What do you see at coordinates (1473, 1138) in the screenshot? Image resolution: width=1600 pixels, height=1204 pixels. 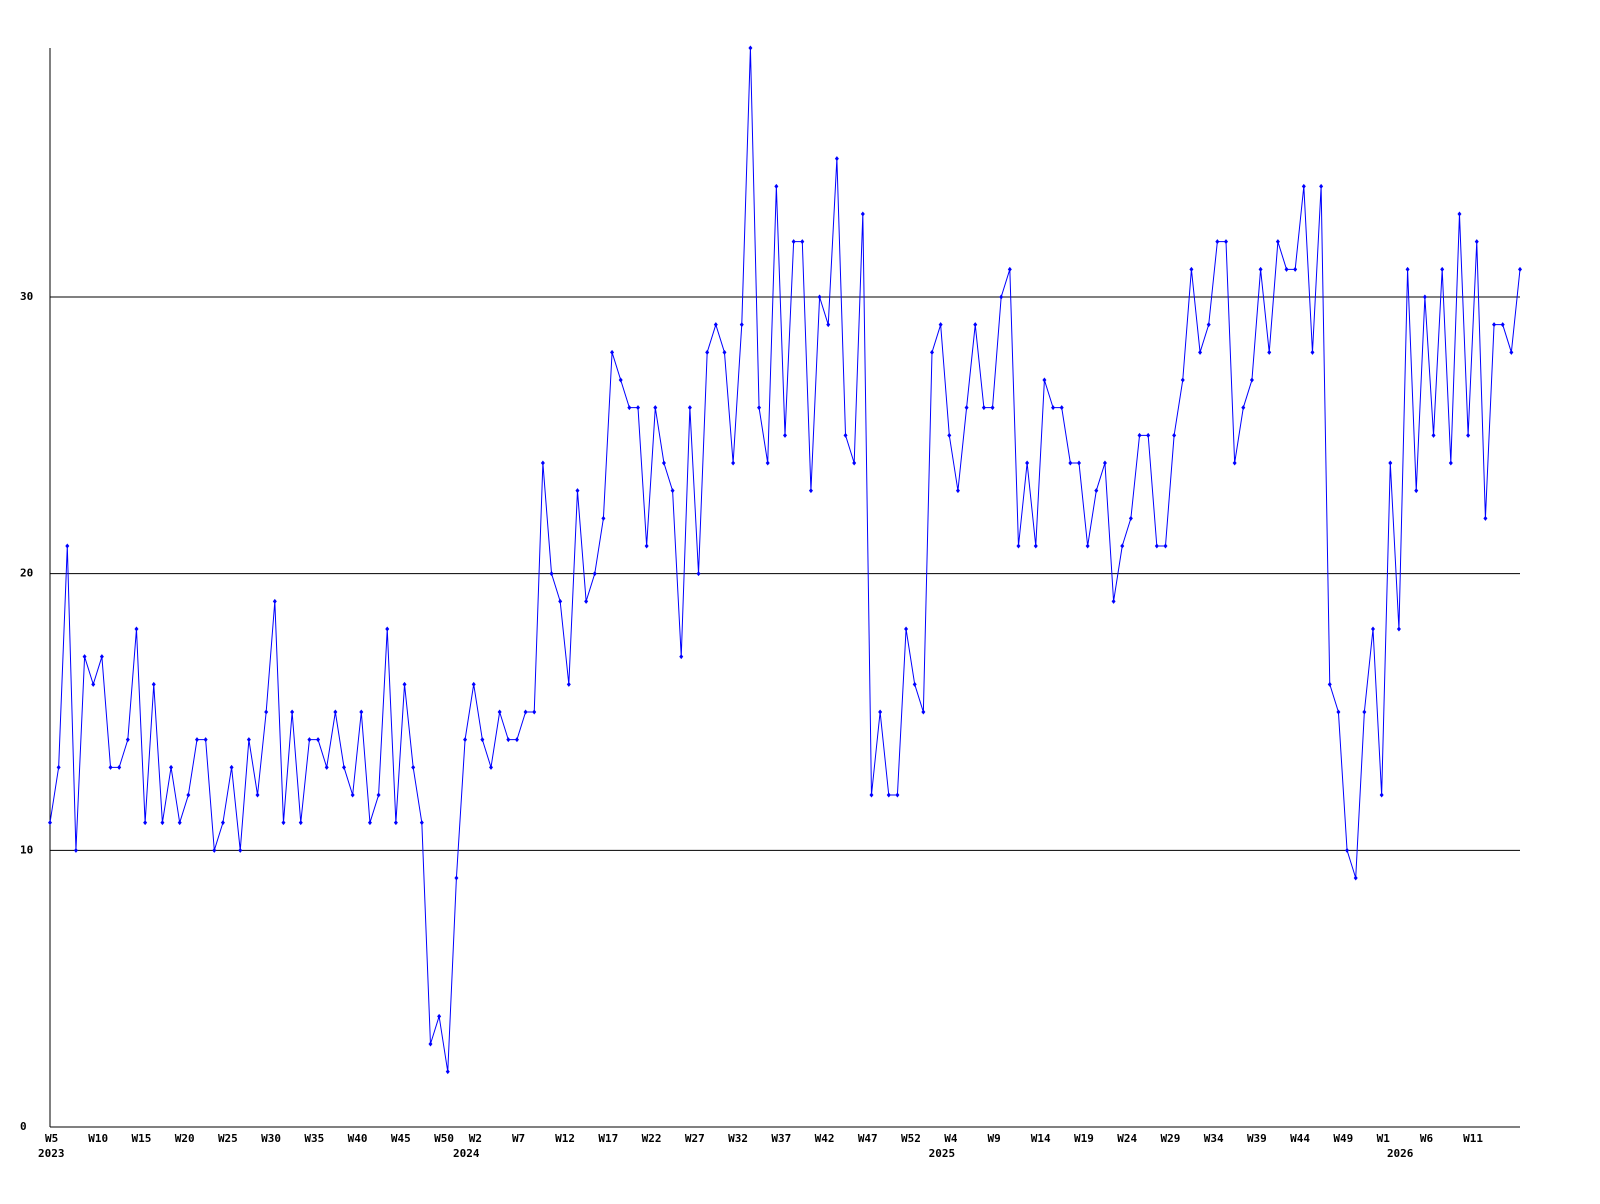 I see `x-tick-label: W11` at bounding box center [1473, 1138].